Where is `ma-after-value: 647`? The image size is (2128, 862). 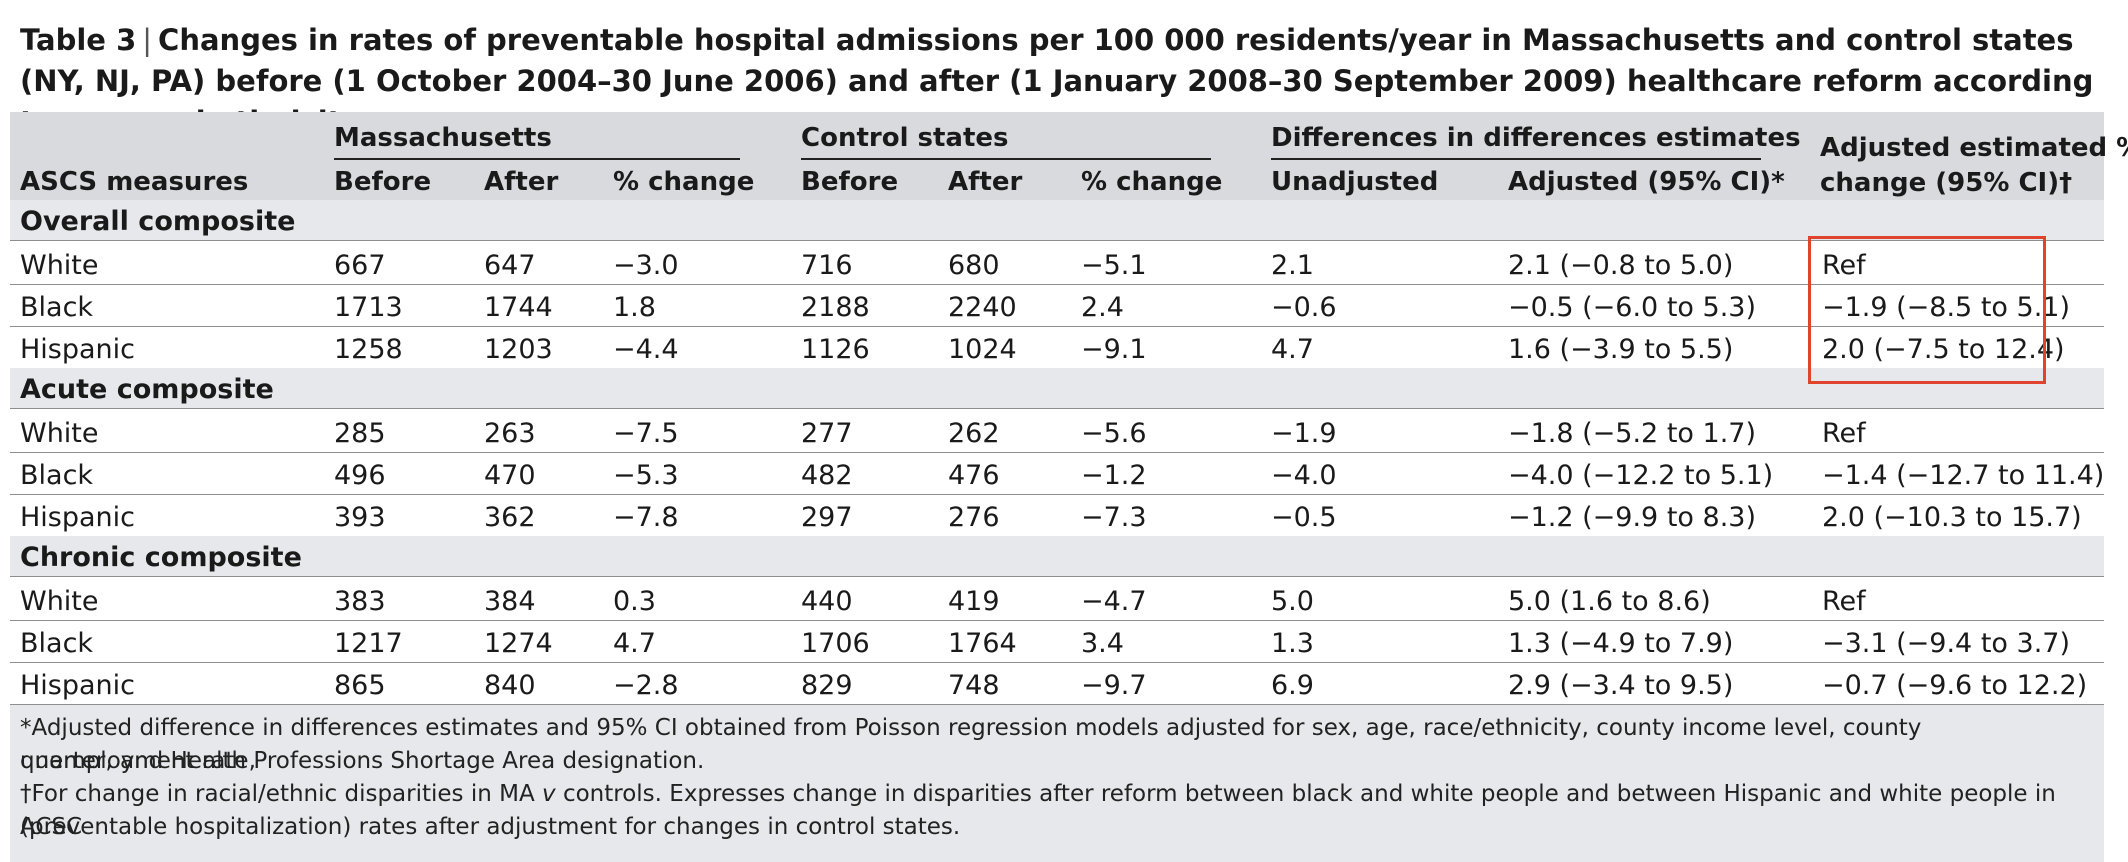
ma-after-value: 647 is located at coordinates (510, 265).